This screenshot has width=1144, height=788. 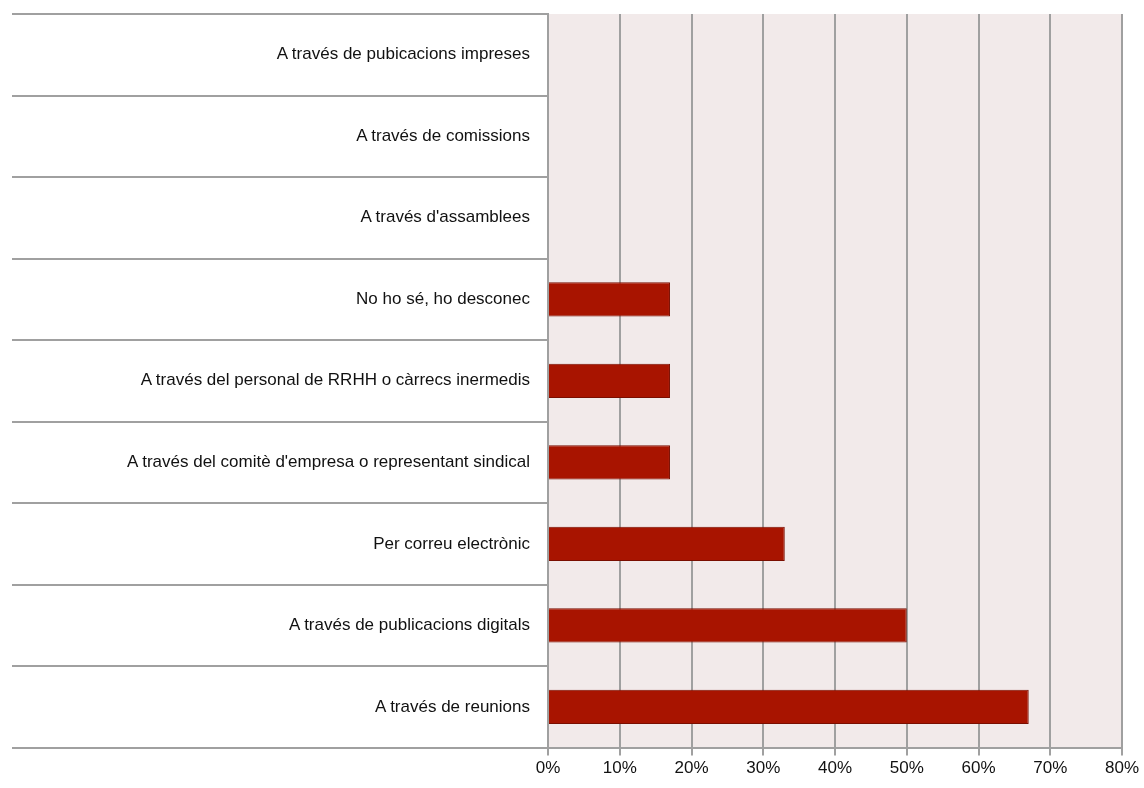 I want to click on x-tick-label: 0%, so click(x=548, y=768).